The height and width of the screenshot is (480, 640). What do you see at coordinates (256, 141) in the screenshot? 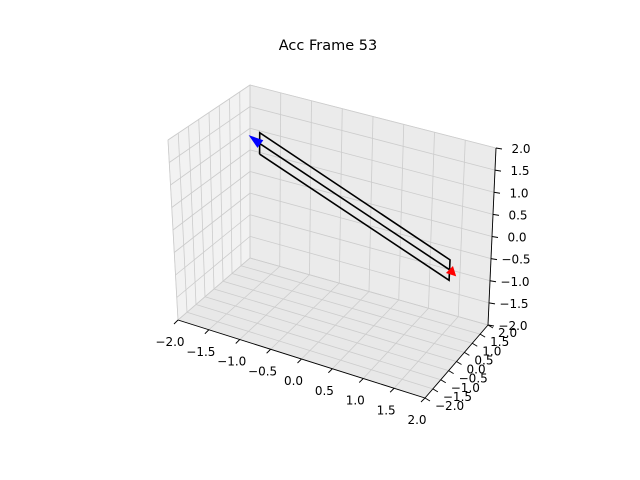
I see `blue-arrow` at bounding box center [256, 141].